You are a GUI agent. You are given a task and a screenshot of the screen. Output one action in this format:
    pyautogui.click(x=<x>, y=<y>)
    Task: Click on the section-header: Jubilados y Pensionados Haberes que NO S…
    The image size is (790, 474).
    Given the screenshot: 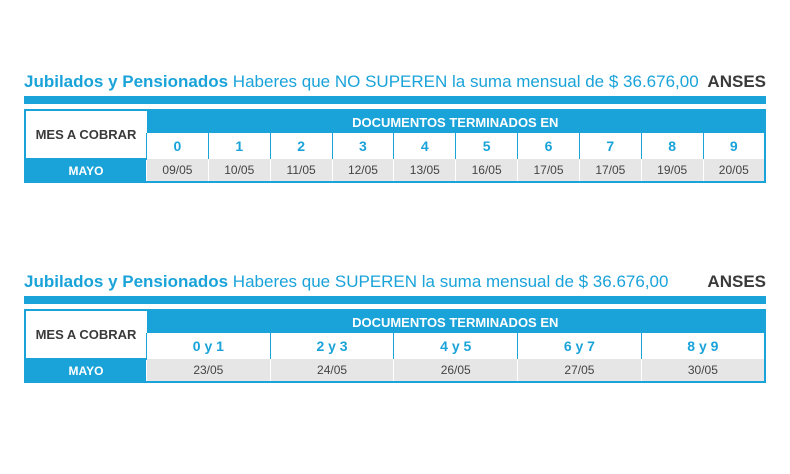 What is the action you would take?
    pyautogui.click(x=395, y=82)
    